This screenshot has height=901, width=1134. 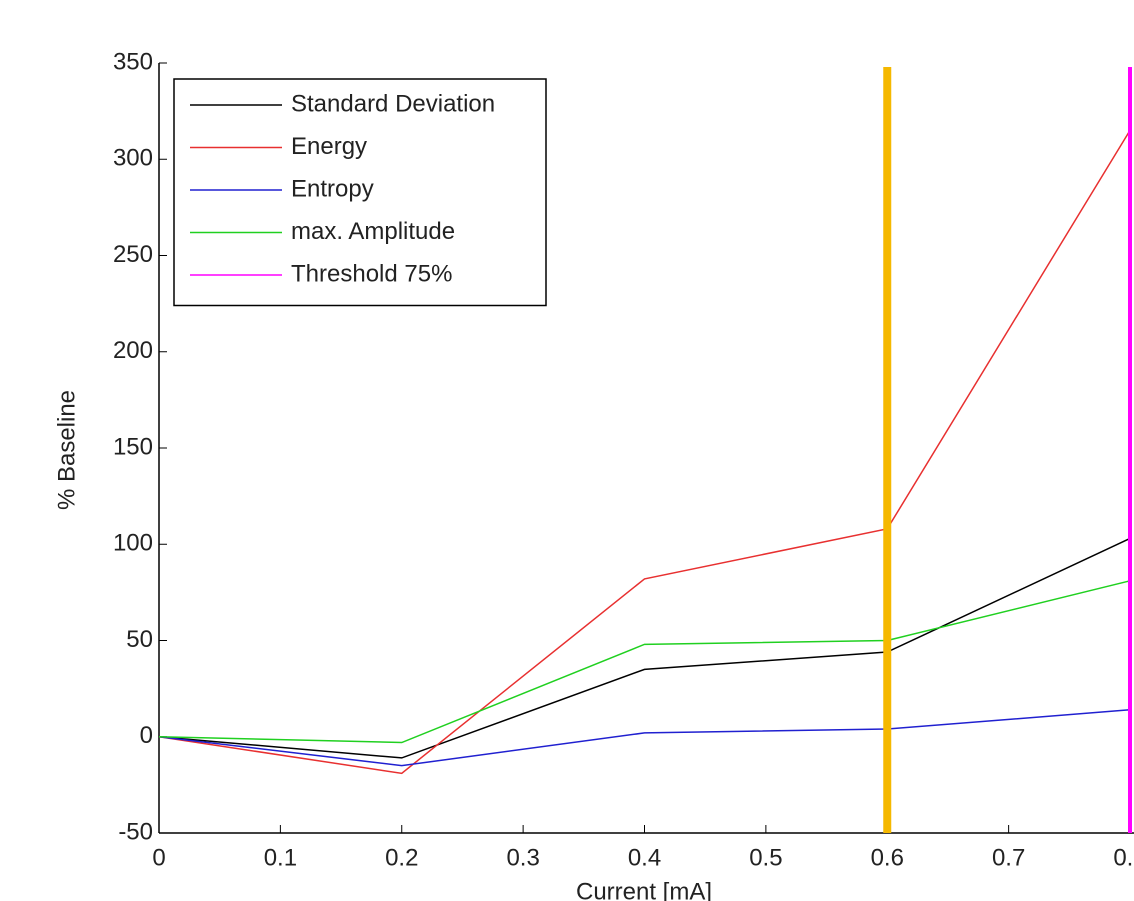 What do you see at coordinates (66, 450) in the screenshot?
I see `y-axis-label: % Baseline` at bounding box center [66, 450].